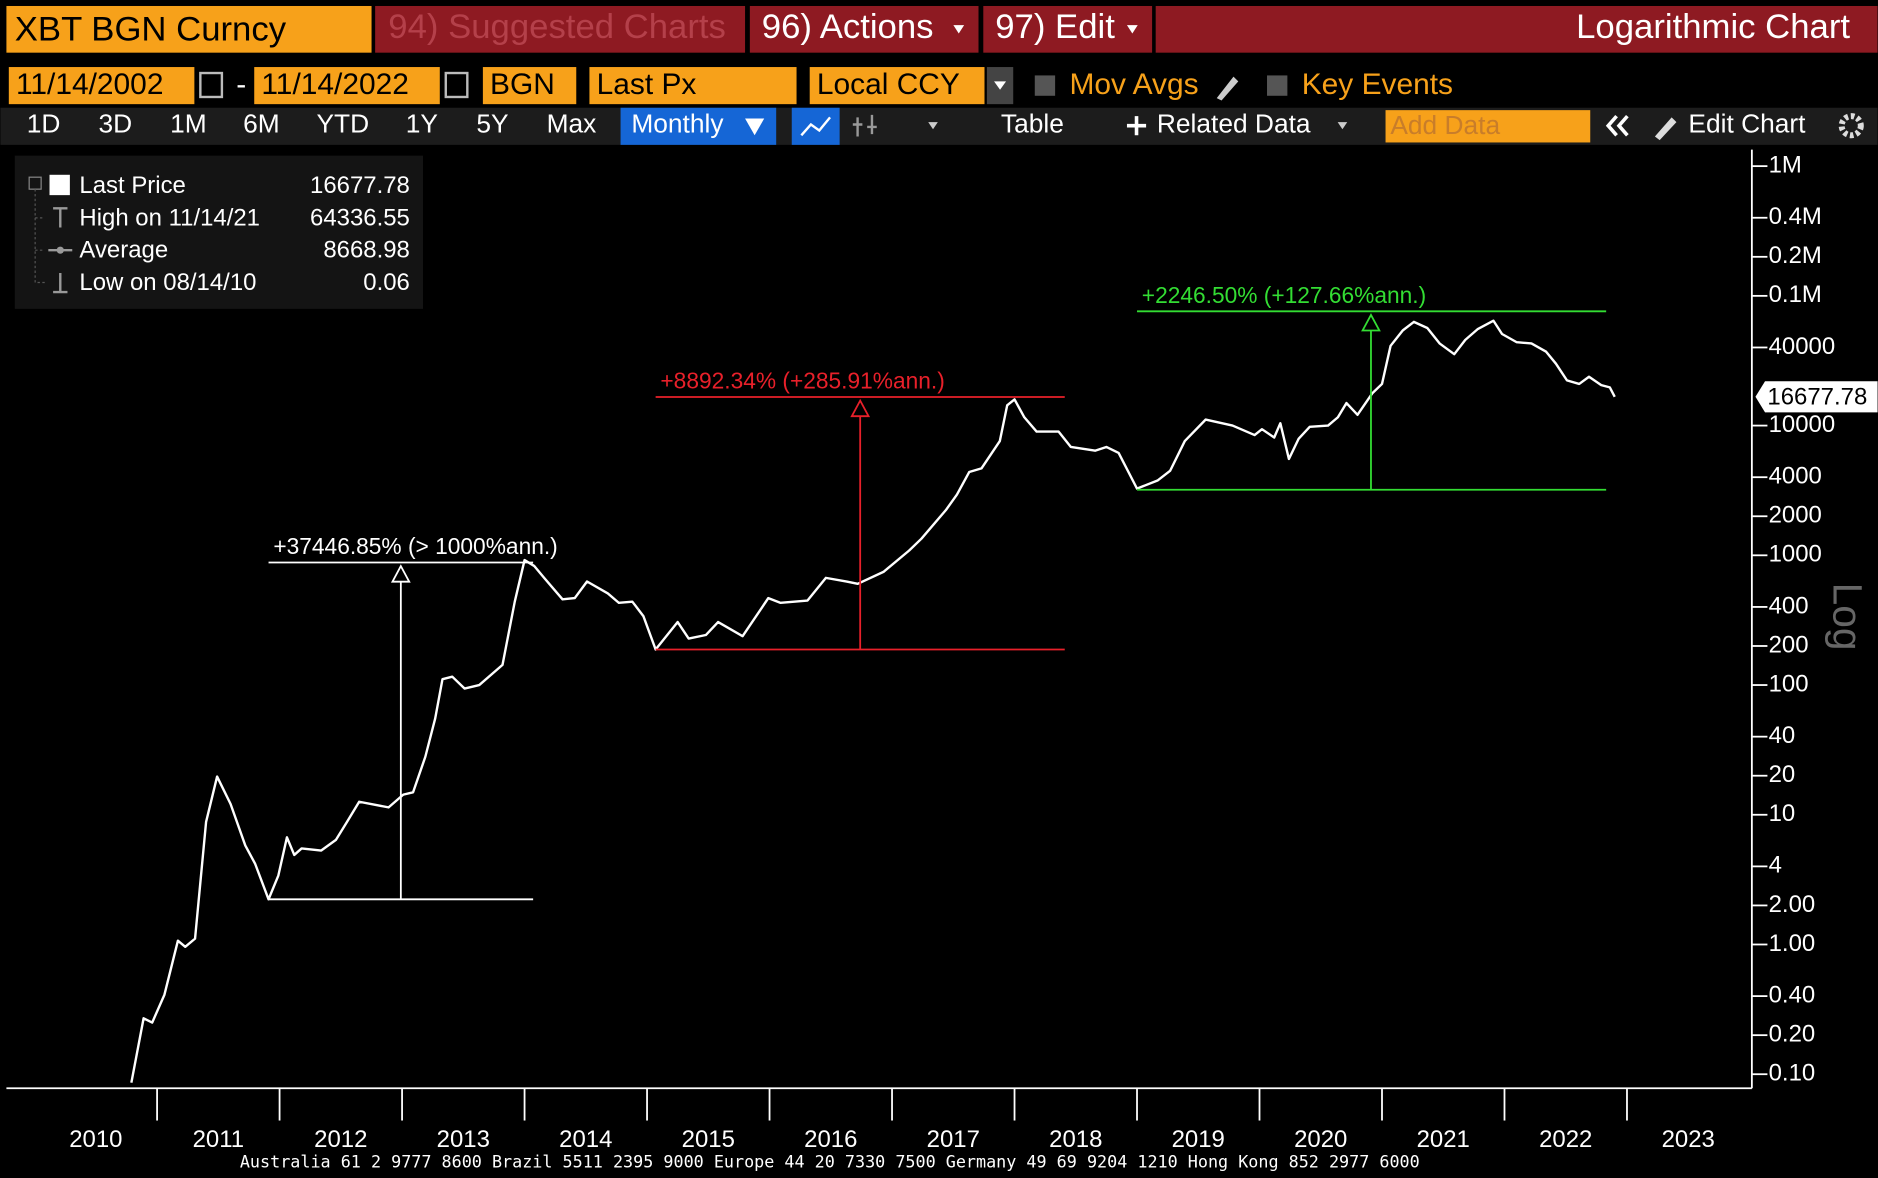 Image resolution: width=1878 pixels, height=1178 pixels. What do you see at coordinates (802, 381) in the screenshot?
I see `annotation-label: +8892.34% (+285.91%ann.)` at bounding box center [802, 381].